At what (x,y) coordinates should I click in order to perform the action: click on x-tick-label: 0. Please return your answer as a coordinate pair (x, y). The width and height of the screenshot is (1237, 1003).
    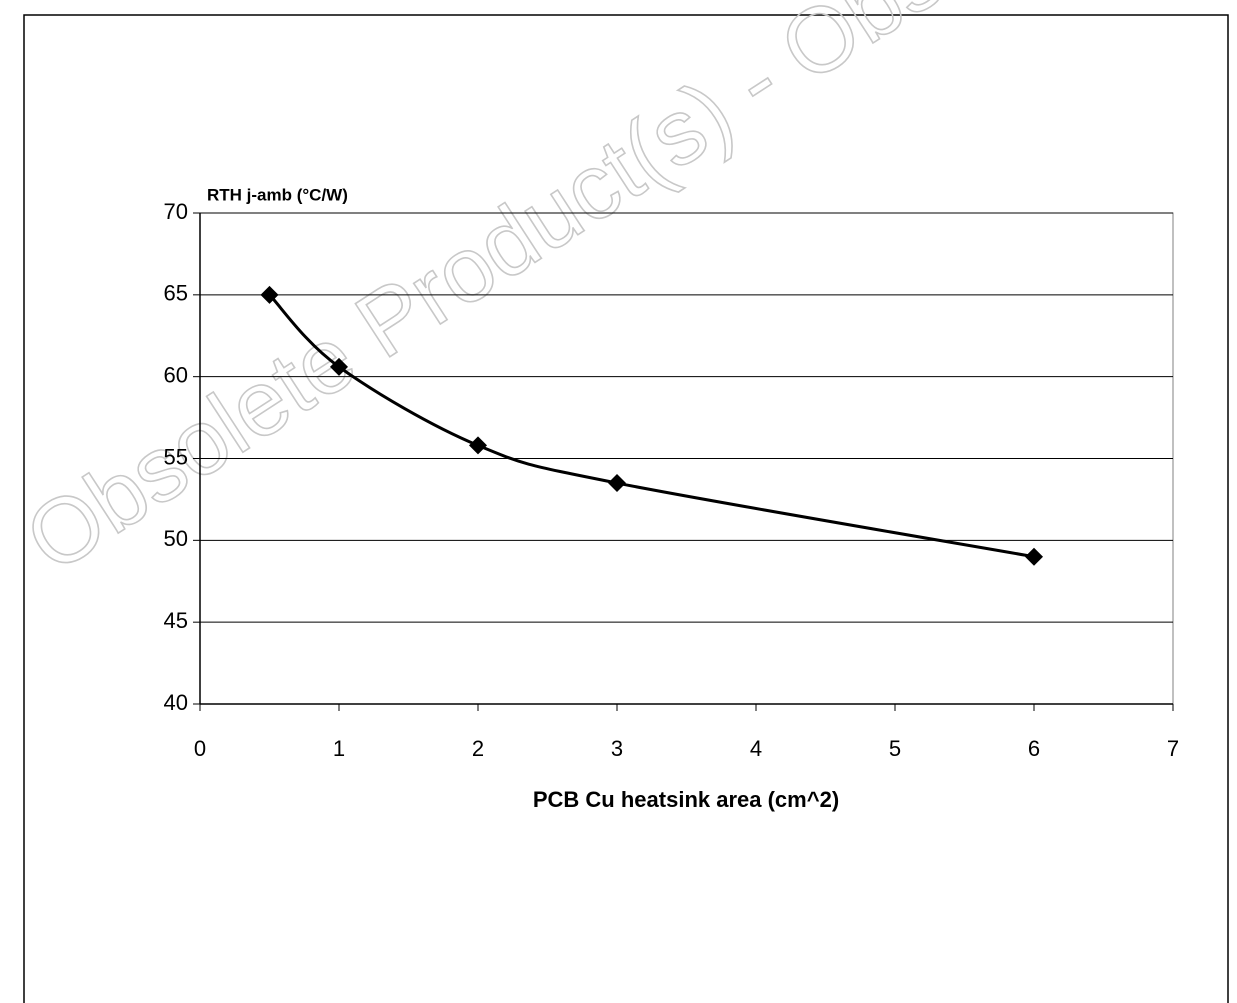
    Looking at the image, I should click on (200, 748).